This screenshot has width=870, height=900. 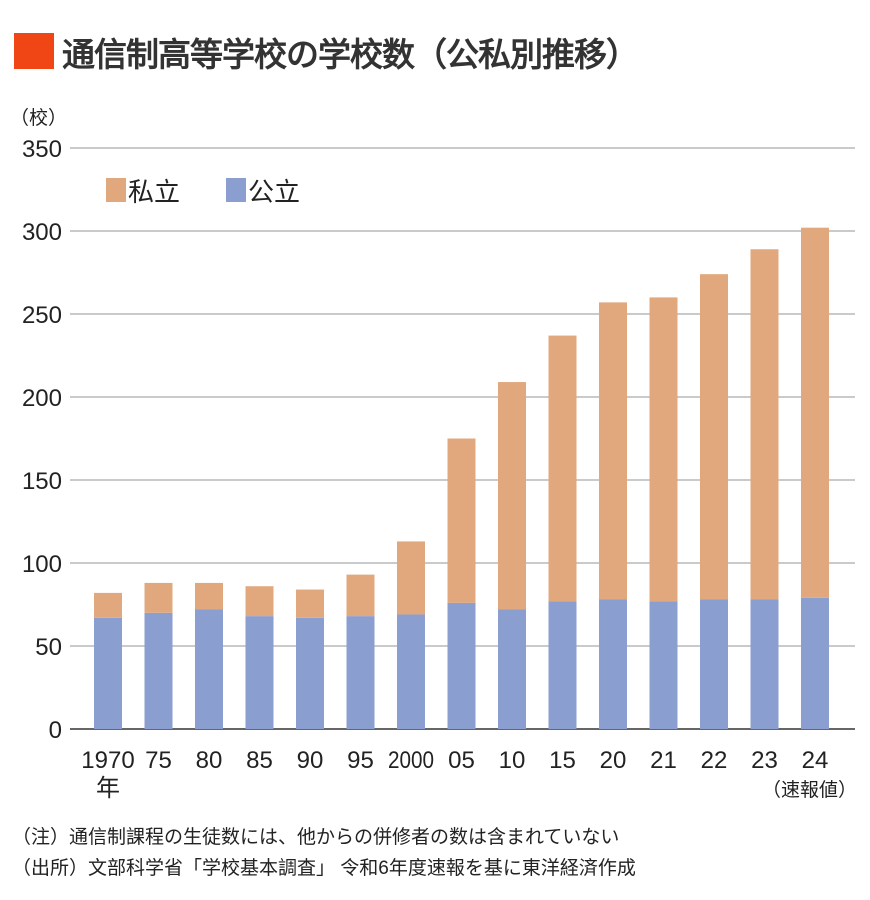 I want to click on x-last-suffix: （速報値）, so click(x=809, y=790).